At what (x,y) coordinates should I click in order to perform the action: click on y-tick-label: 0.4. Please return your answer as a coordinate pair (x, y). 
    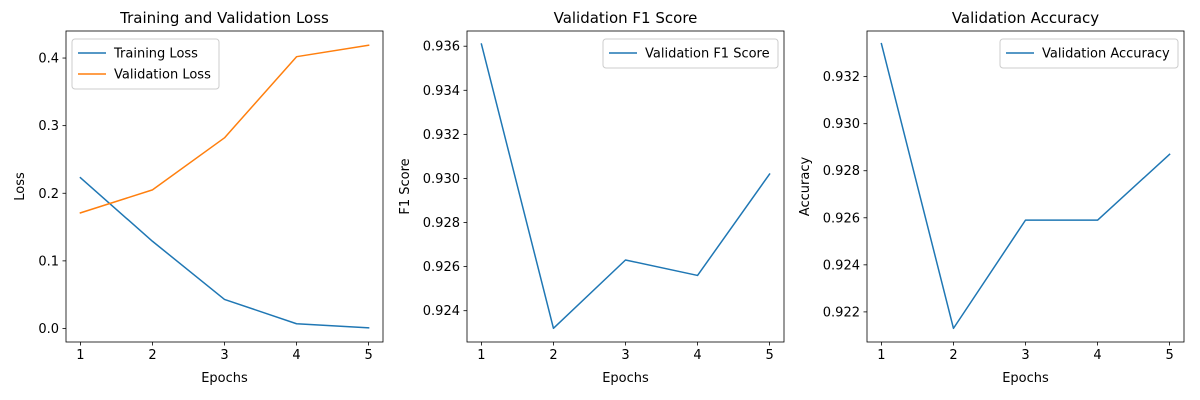
    Looking at the image, I should click on (48, 59).